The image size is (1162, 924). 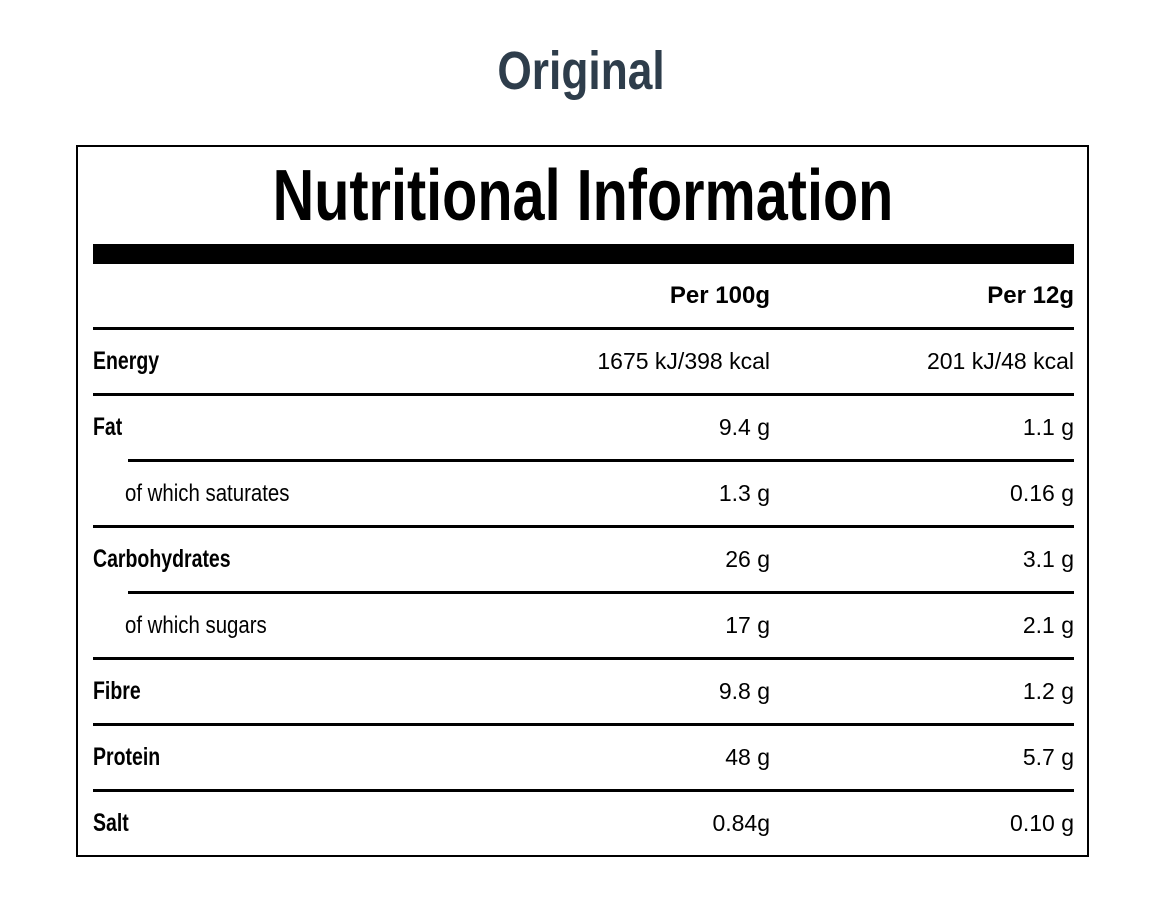 I want to click on row-per100g-value: 26 g, so click(x=747, y=559).